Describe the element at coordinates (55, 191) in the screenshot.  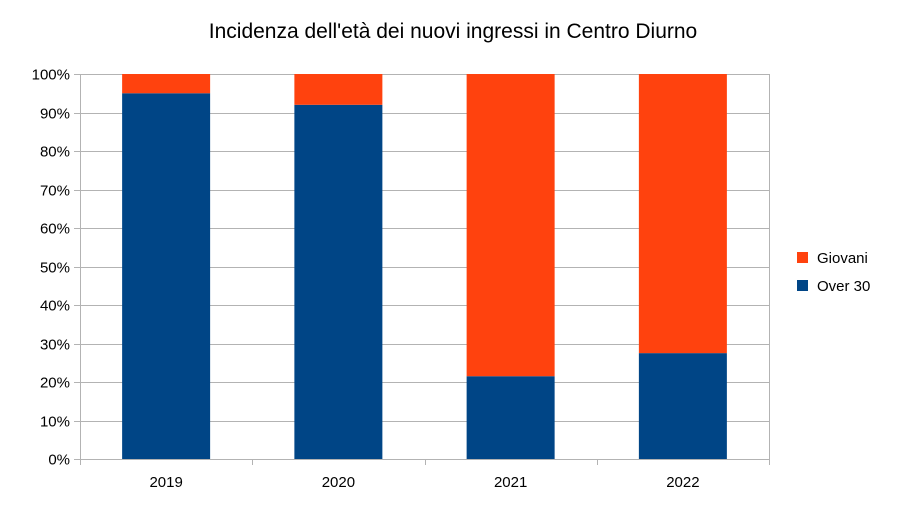
I see `y-tick-label: 70%` at that location.